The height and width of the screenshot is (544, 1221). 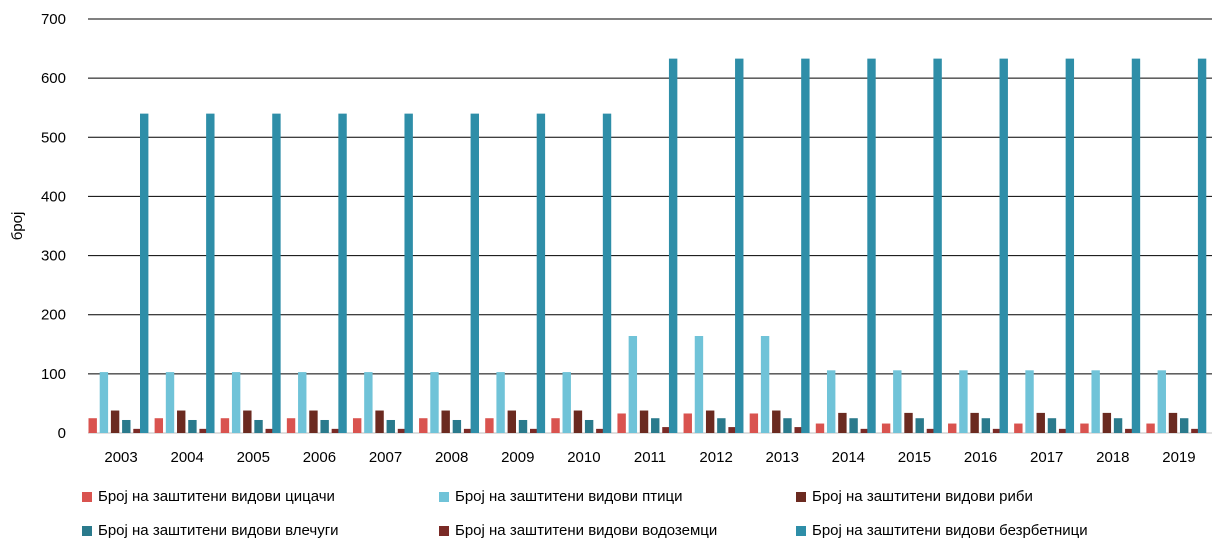 I want to click on legend-item: Број на заштитени видови водоземци, so click(x=578, y=530).